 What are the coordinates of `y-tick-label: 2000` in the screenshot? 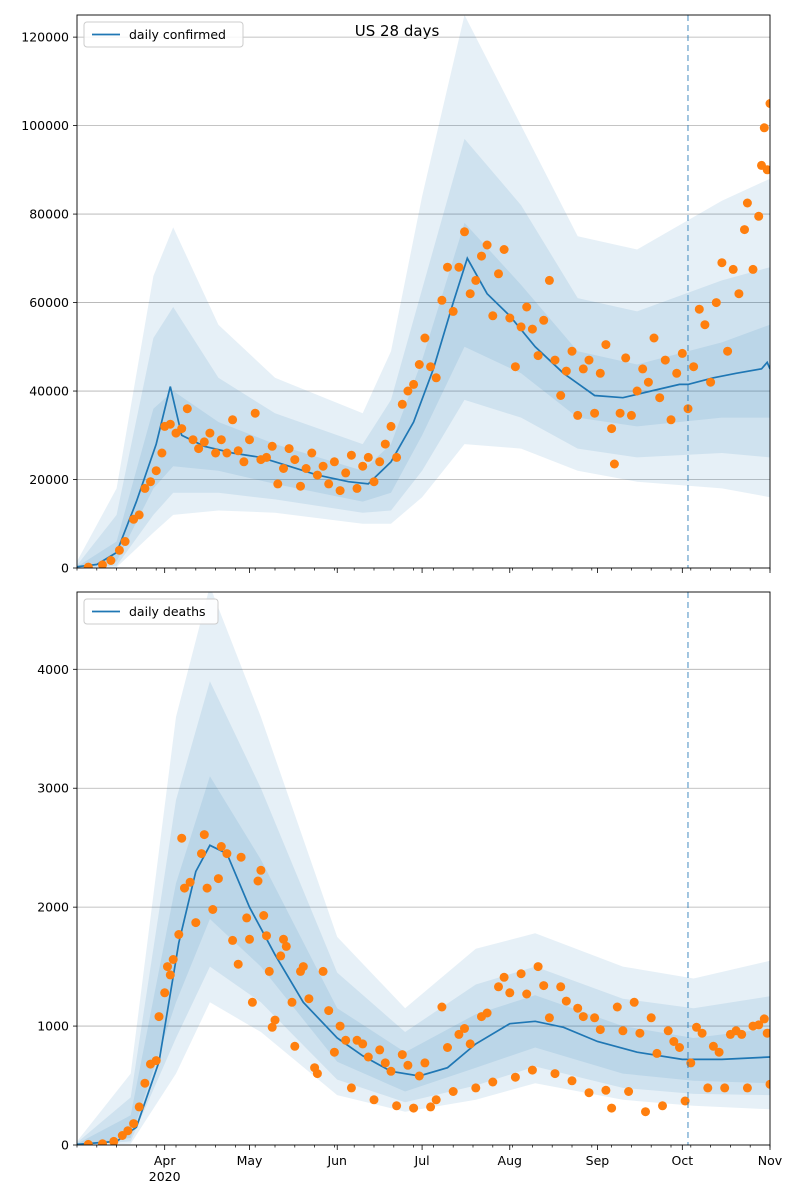 It's located at (53, 907).